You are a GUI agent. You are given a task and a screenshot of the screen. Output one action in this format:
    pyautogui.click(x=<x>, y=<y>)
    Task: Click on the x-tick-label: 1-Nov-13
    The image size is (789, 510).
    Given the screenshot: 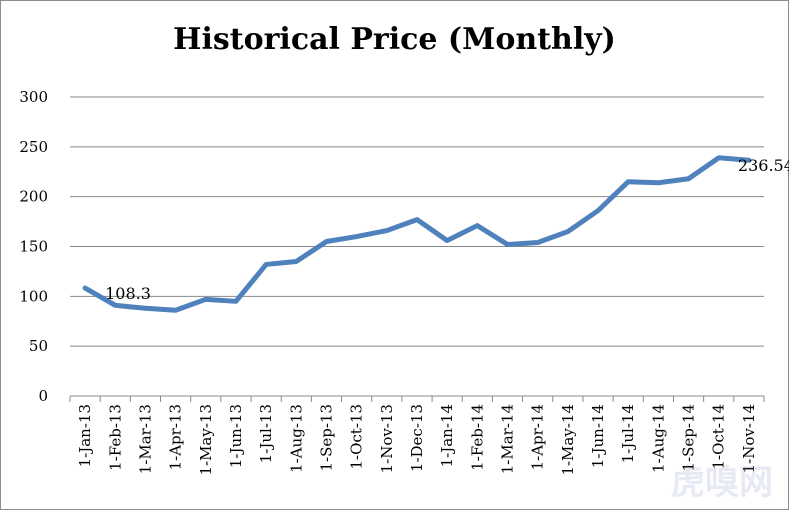 What is the action you would take?
    pyautogui.click(x=387, y=438)
    